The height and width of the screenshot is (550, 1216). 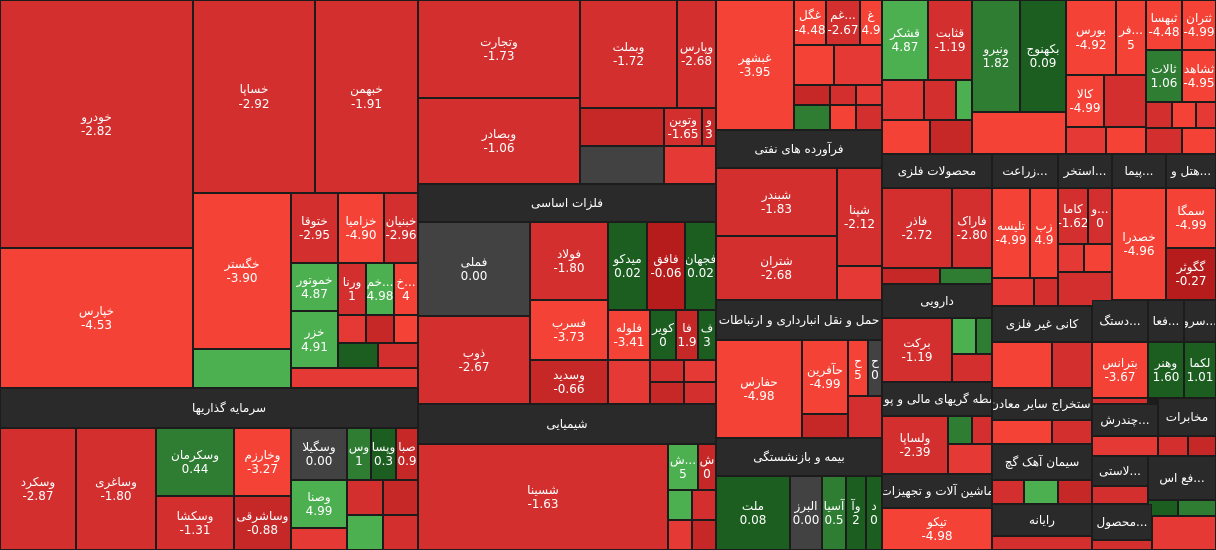 I want to click on tile-khesapa: خساپا -2.92, so click(x=254, y=96).